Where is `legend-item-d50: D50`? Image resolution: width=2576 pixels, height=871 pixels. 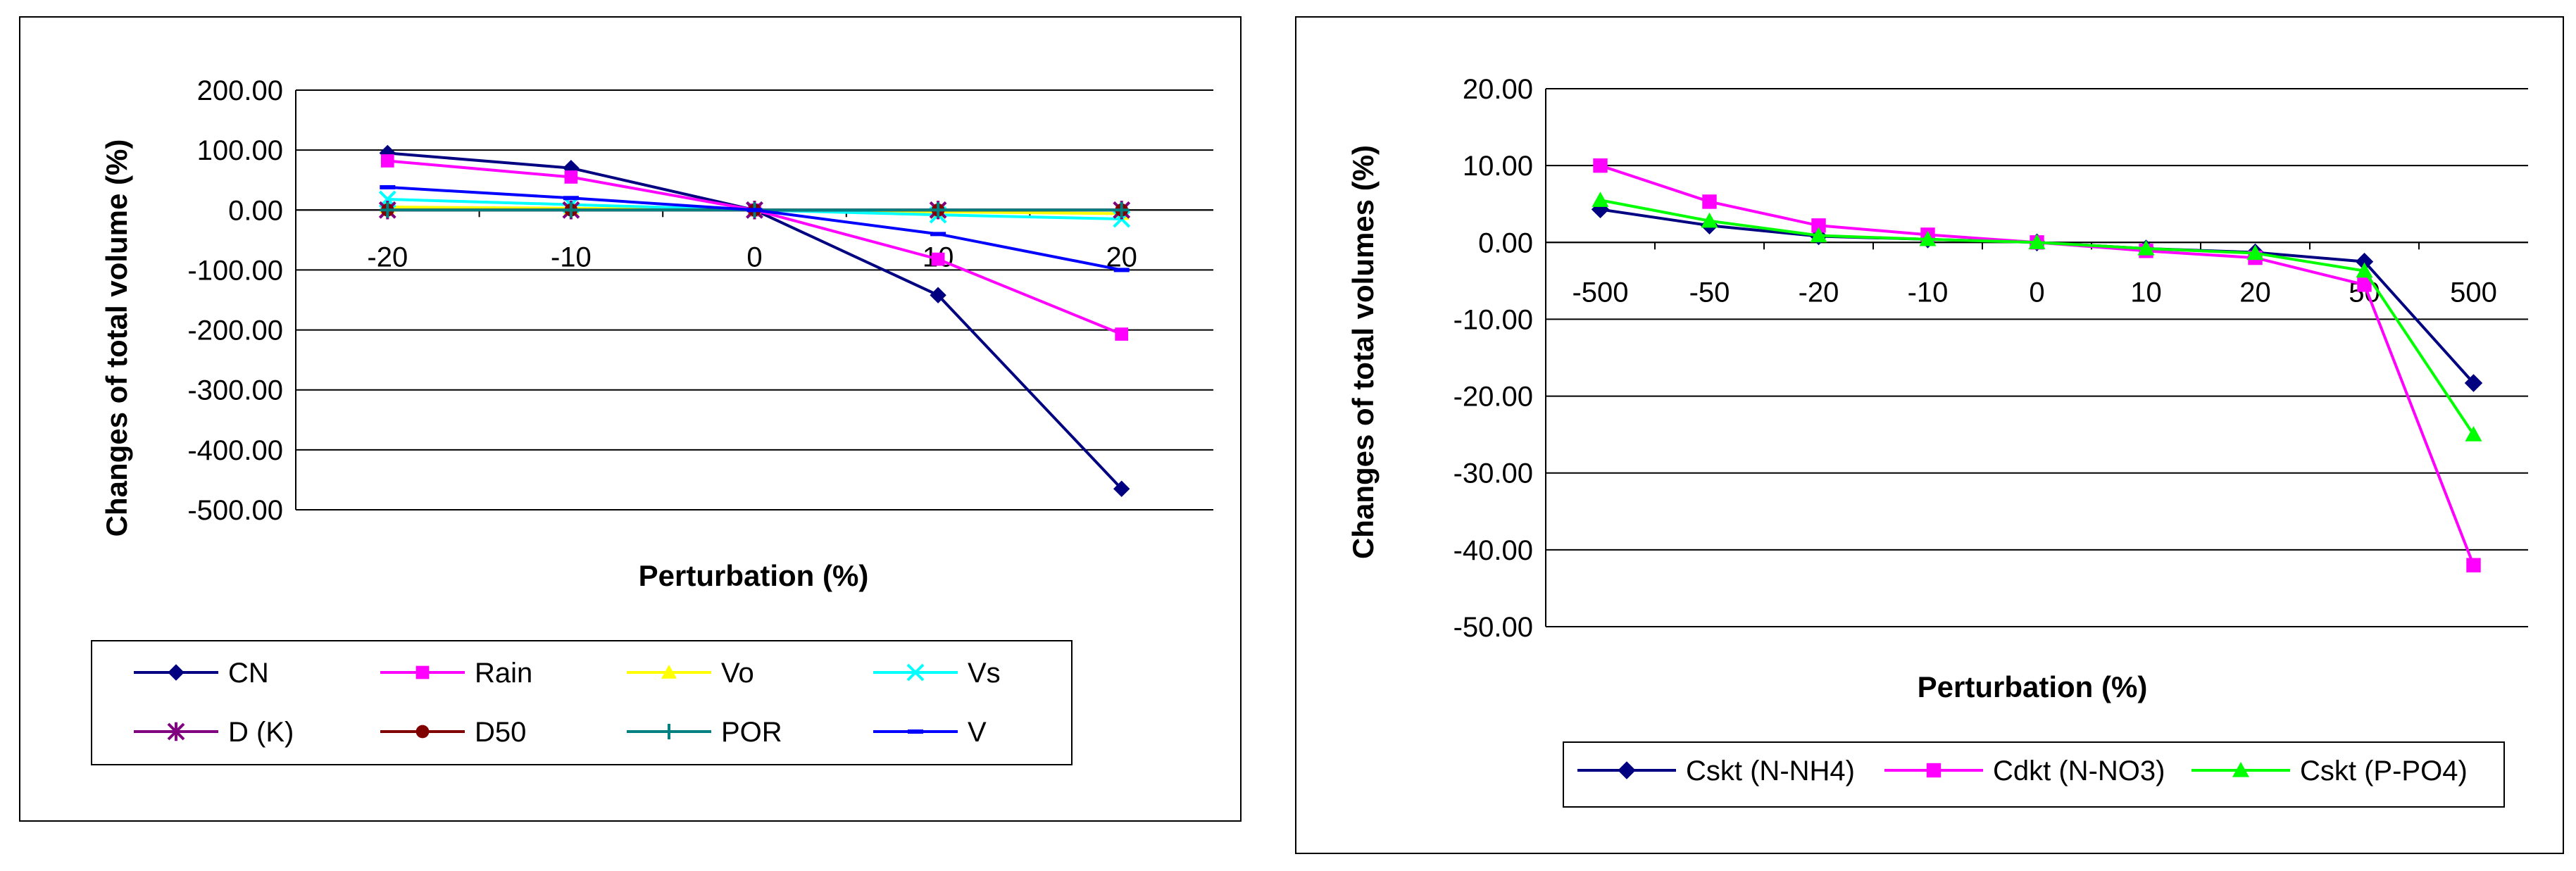
legend-item-d50: D50 is located at coordinates (453, 732).